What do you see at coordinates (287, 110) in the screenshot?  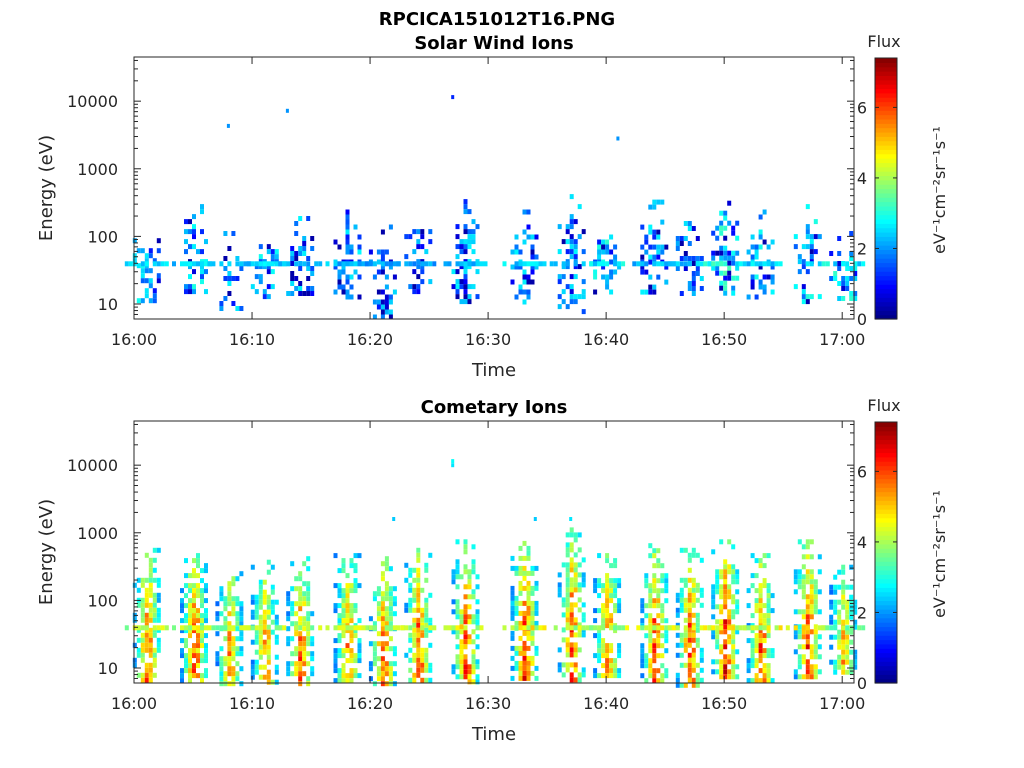 I see `isolated-point` at bounding box center [287, 110].